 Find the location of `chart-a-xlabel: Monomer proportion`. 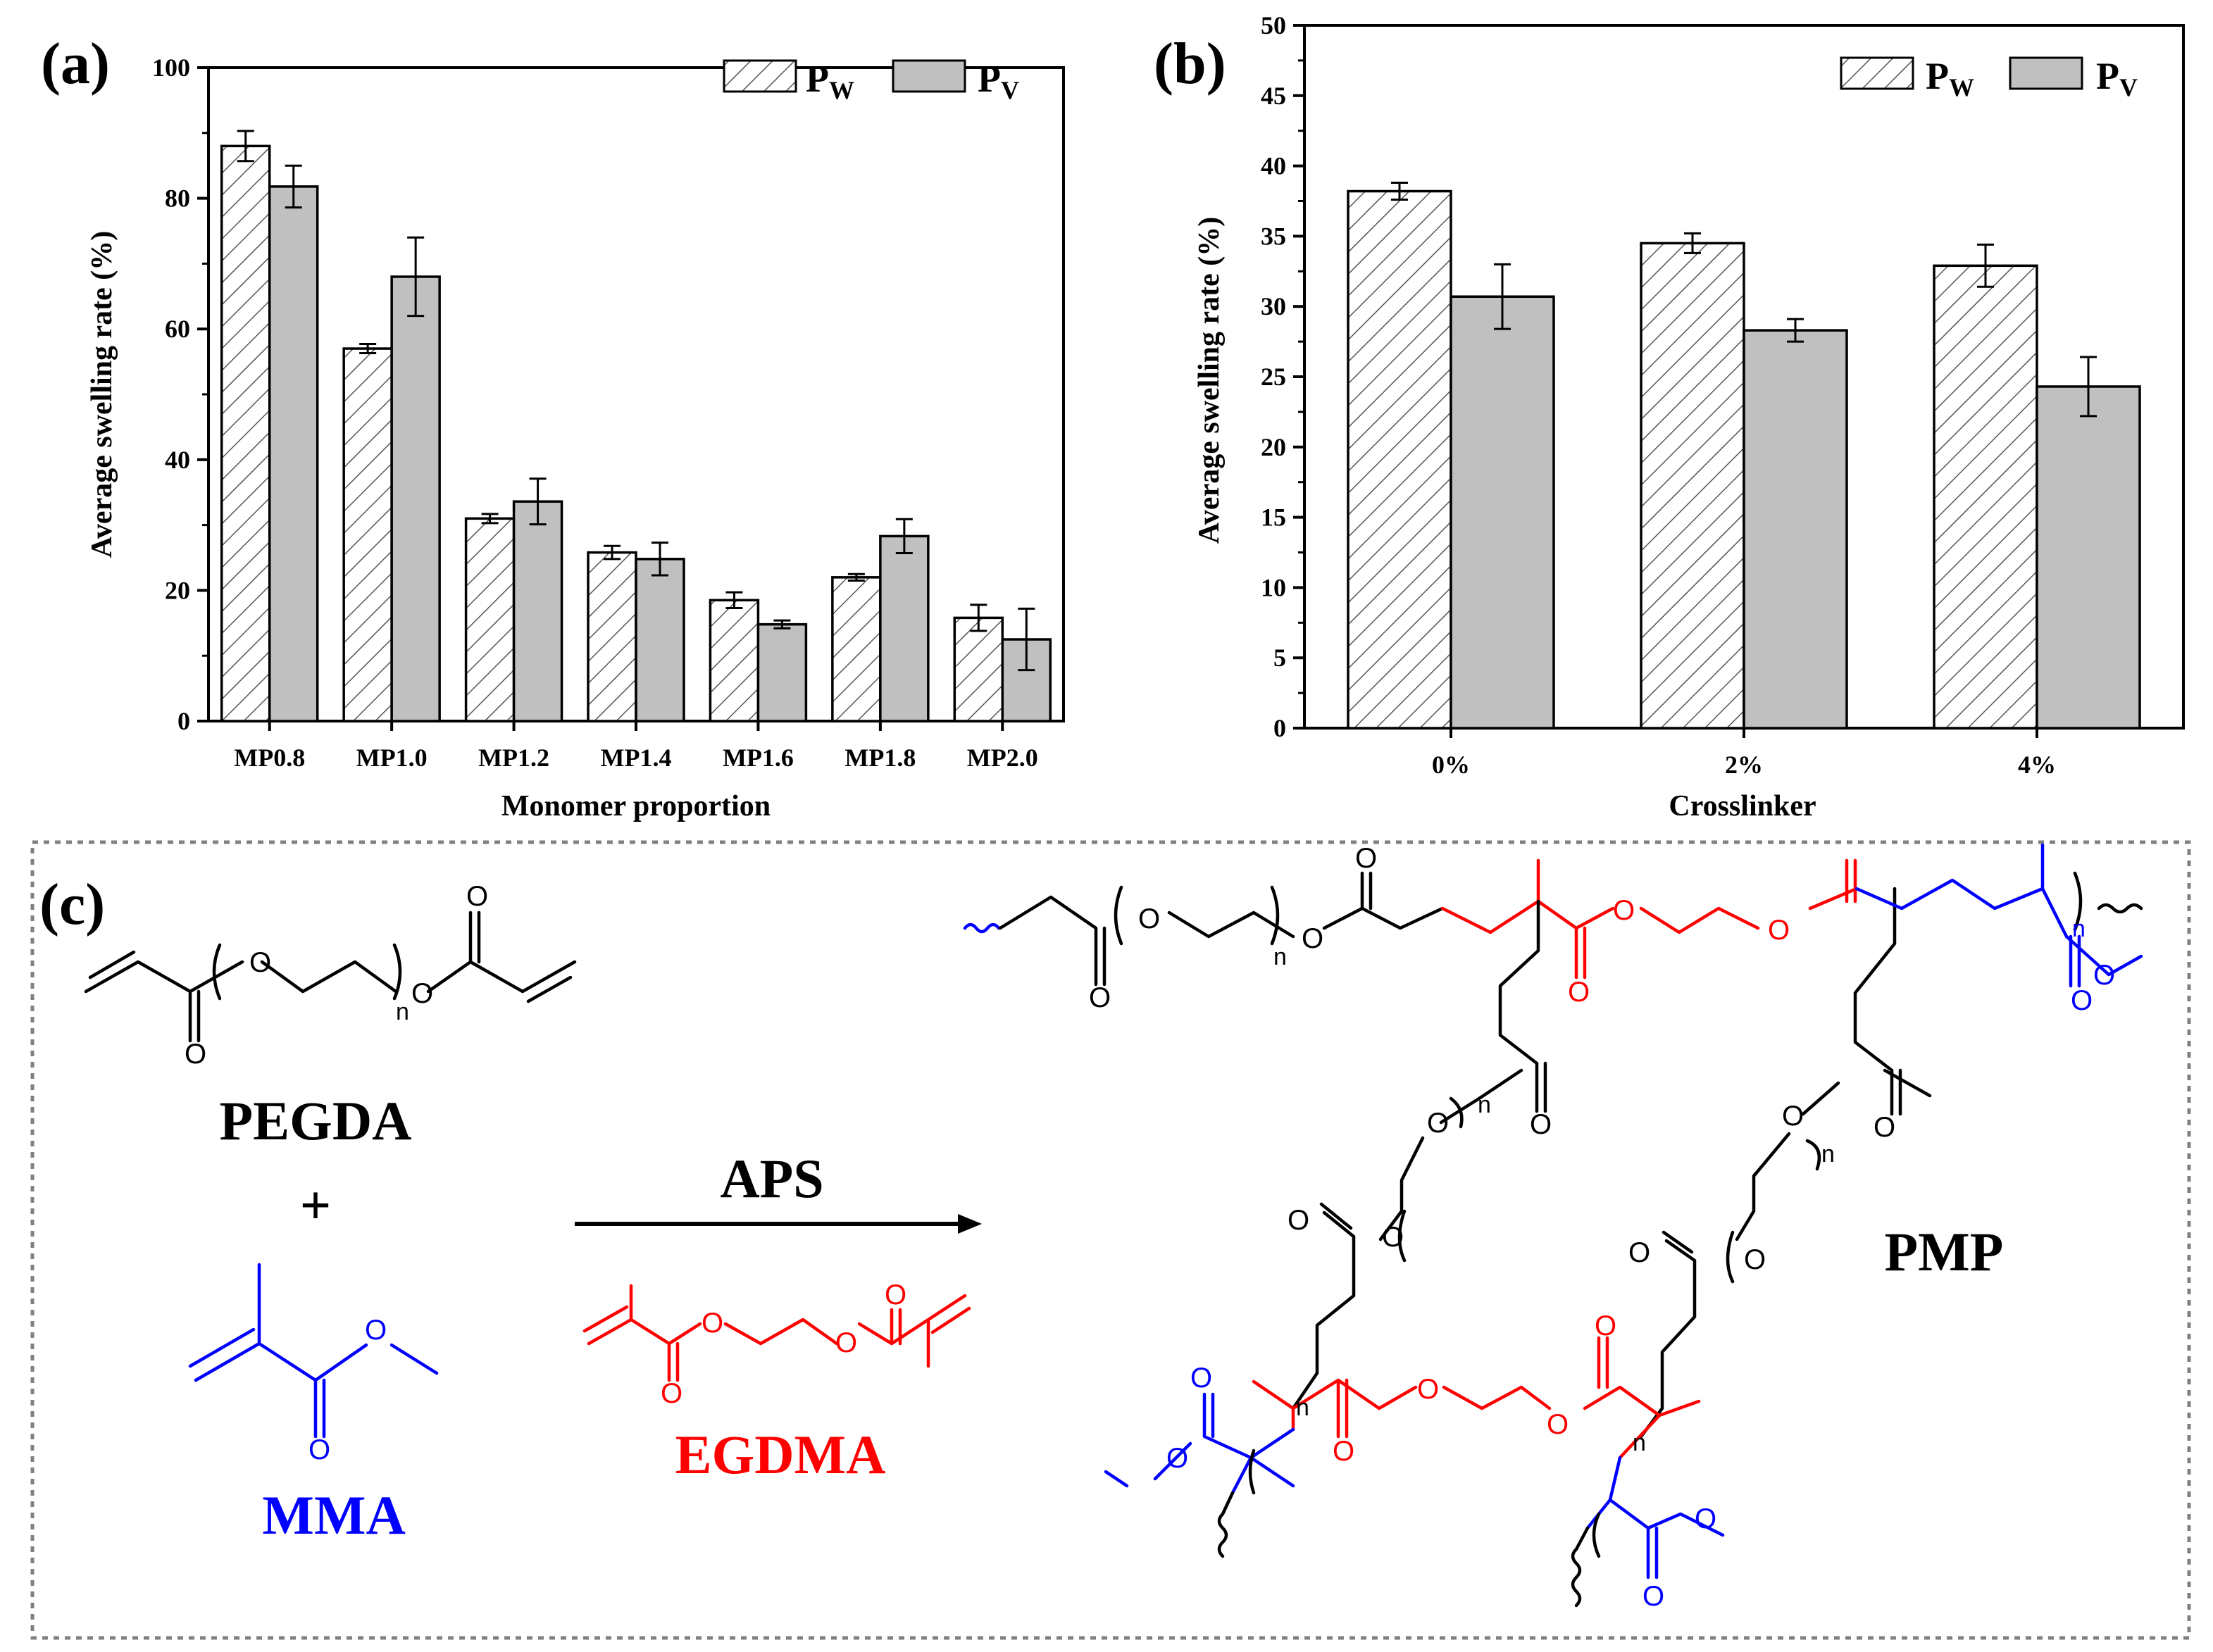

chart-a-xlabel: Monomer proportion is located at coordinates (636, 806).